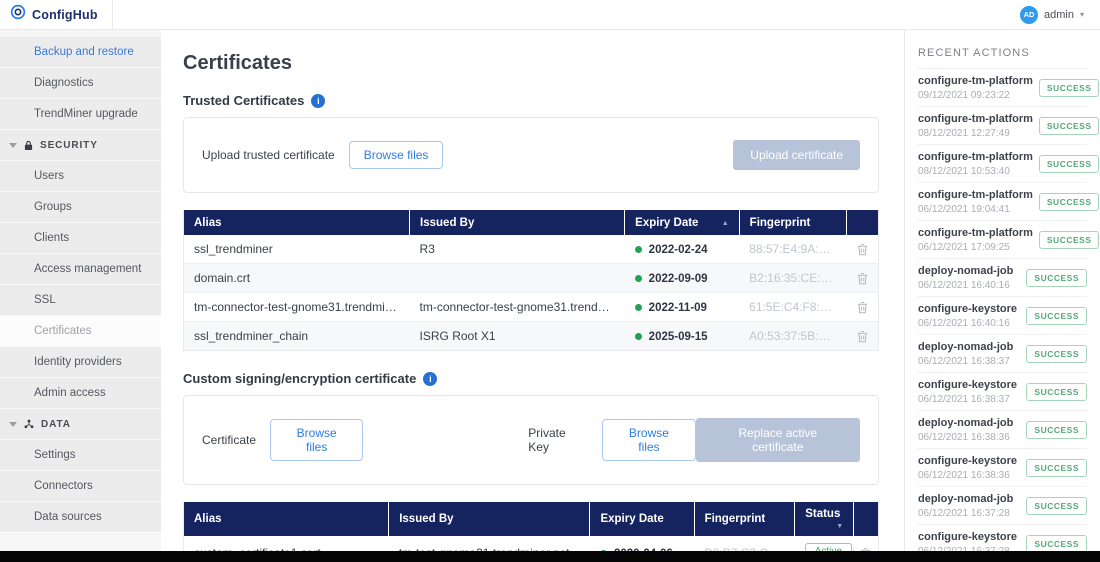 Image resolution: width=1100 pixels, height=562 pixels. I want to click on action-timestamp: 06/12/2021 16:40:16, so click(964, 323).